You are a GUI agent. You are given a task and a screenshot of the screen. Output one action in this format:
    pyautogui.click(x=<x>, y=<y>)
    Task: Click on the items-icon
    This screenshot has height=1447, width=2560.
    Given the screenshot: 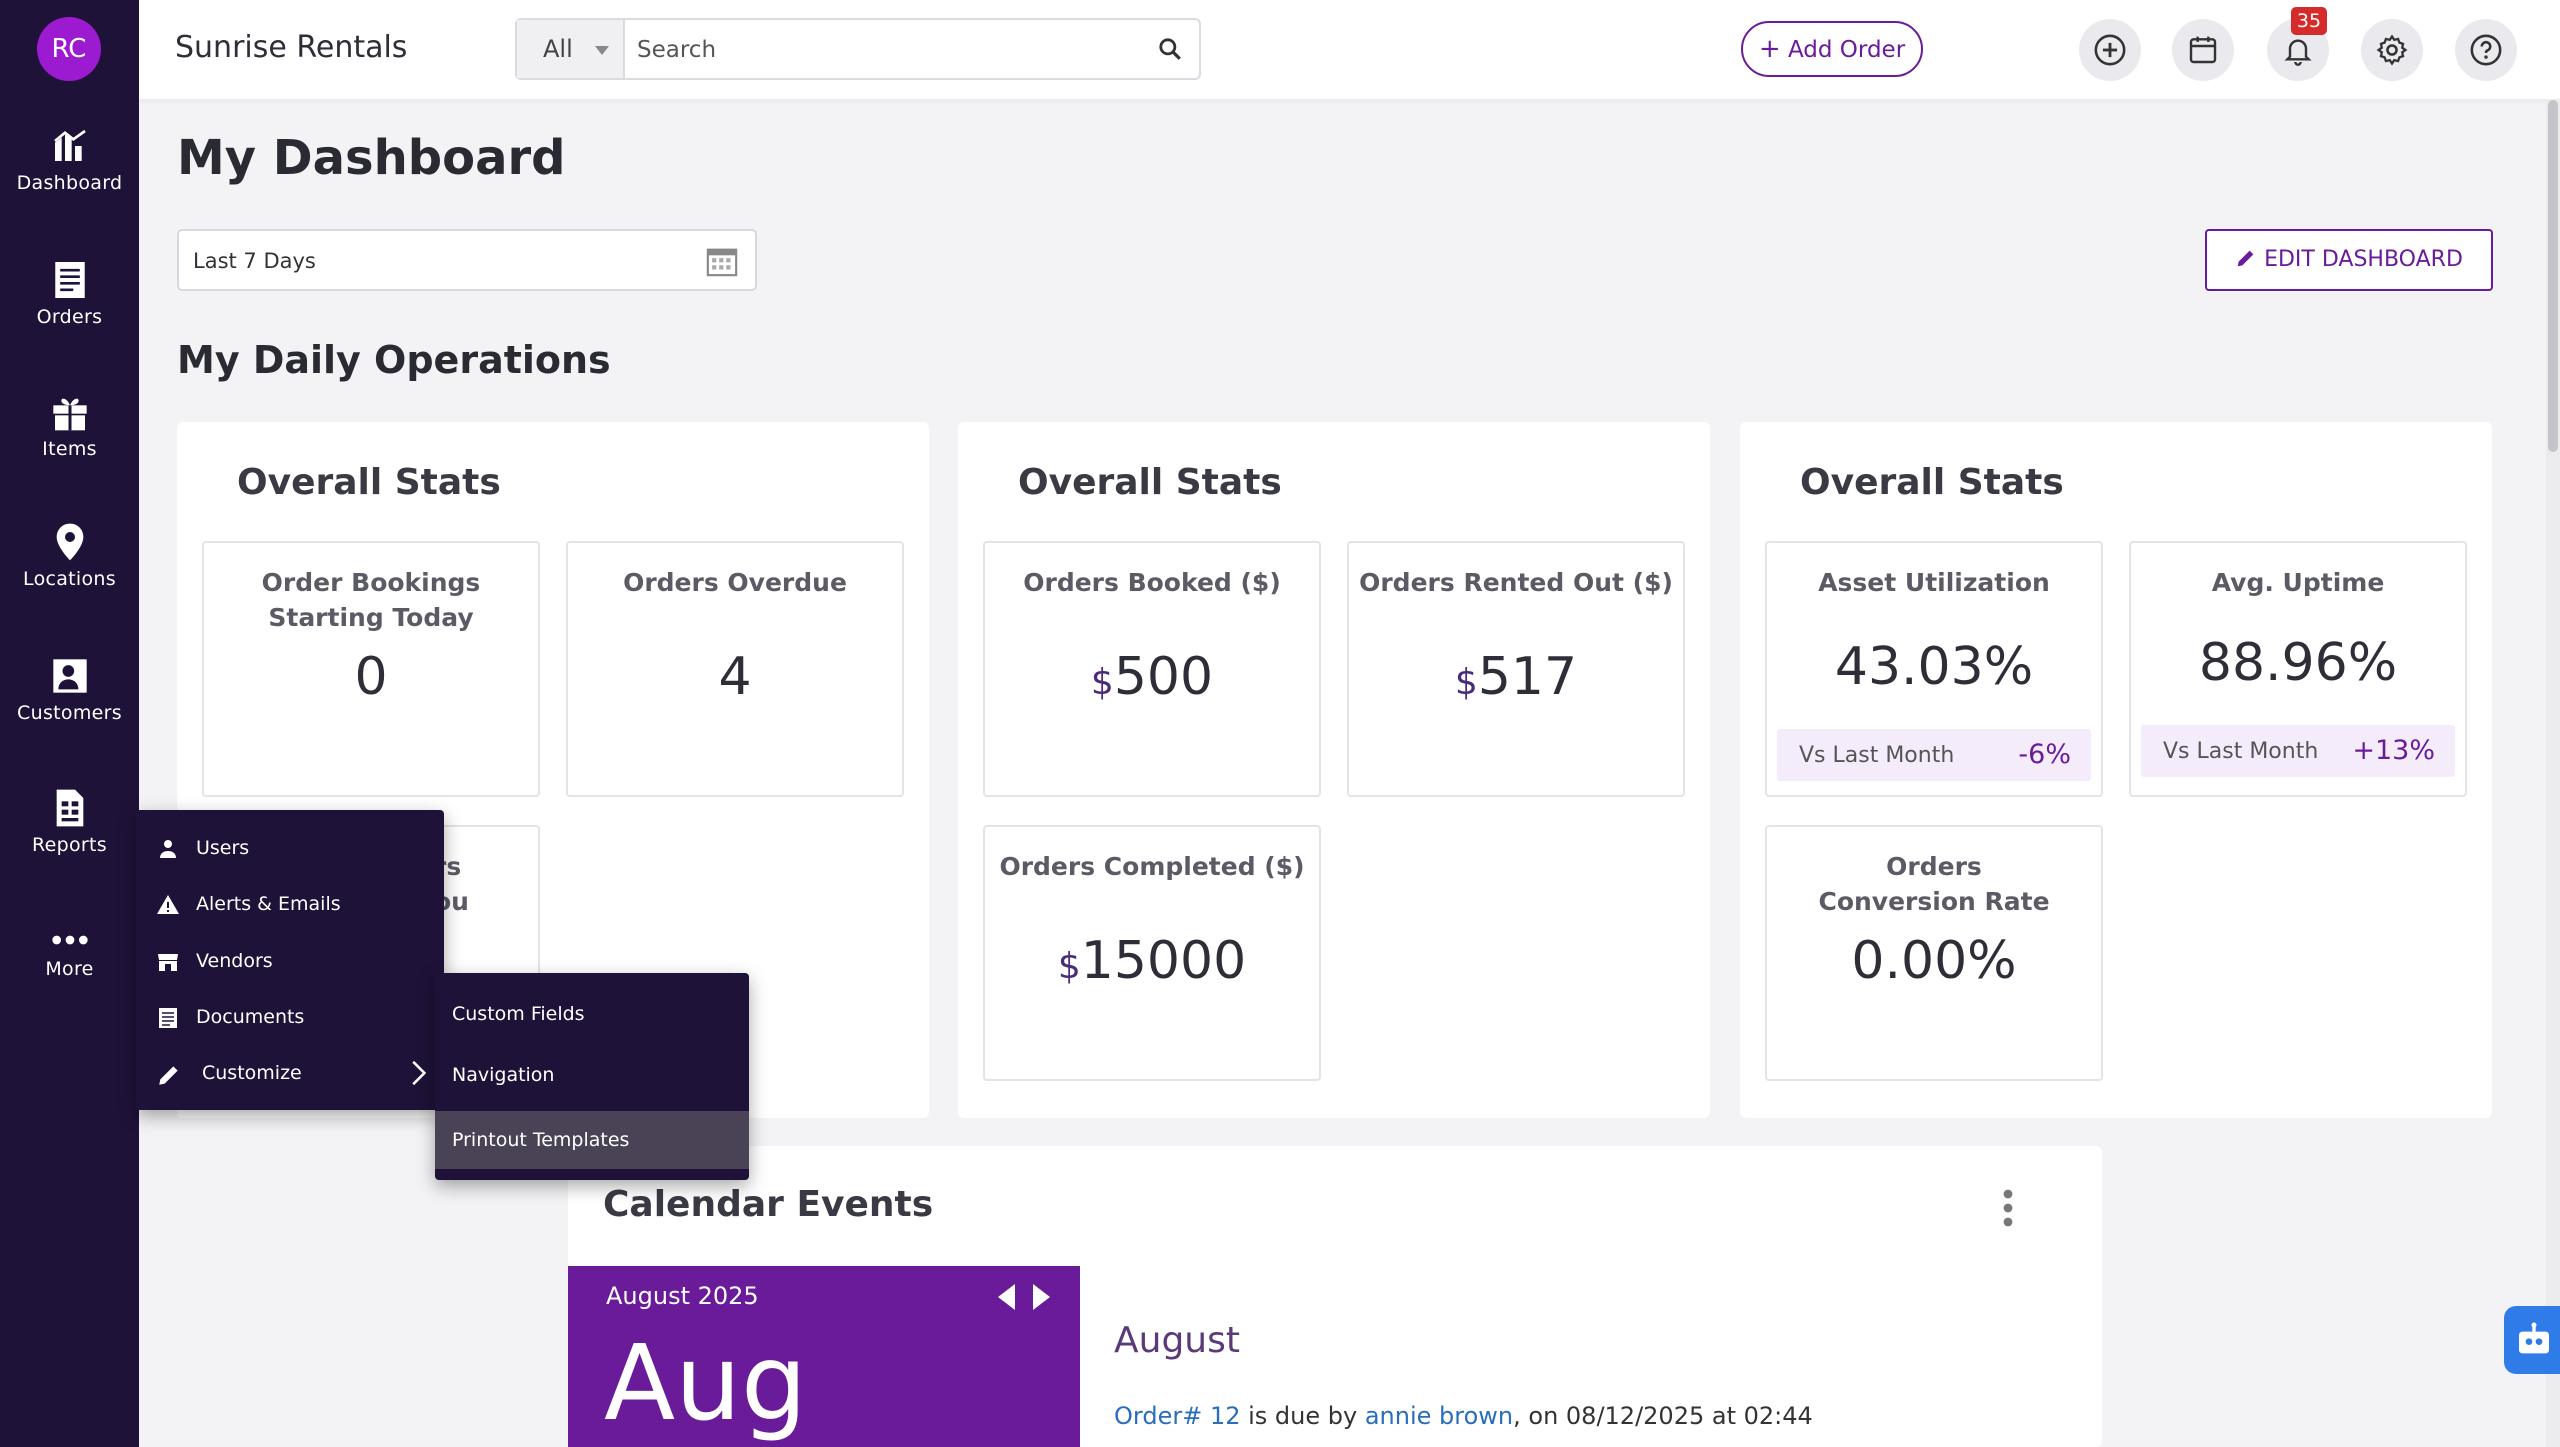 What is the action you would take?
    pyautogui.click(x=69, y=414)
    